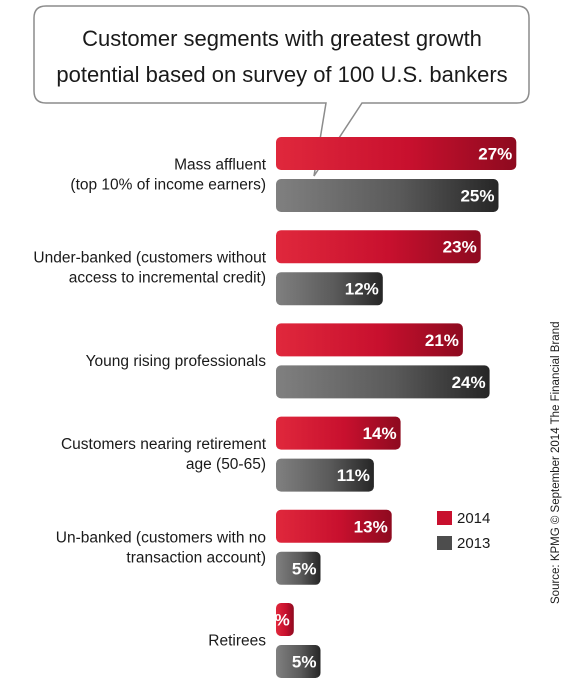 This screenshot has height=683, width=565. I want to click on category-label-4-line-1: transaction account), so click(196, 557).